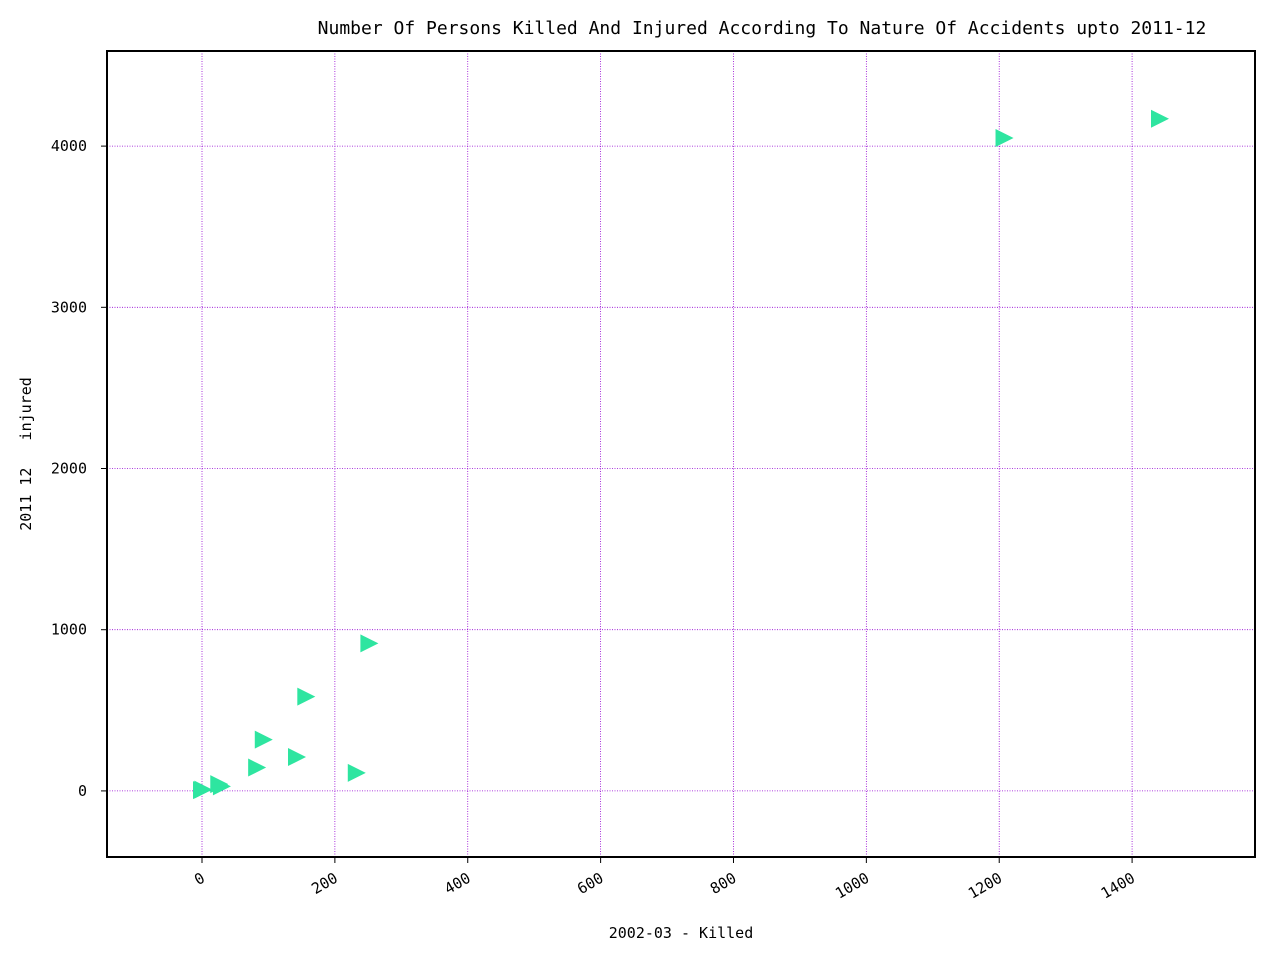 The image size is (1280, 960). What do you see at coordinates (590, 883) in the screenshot?
I see `x-tick-label: 600` at bounding box center [590, 883].